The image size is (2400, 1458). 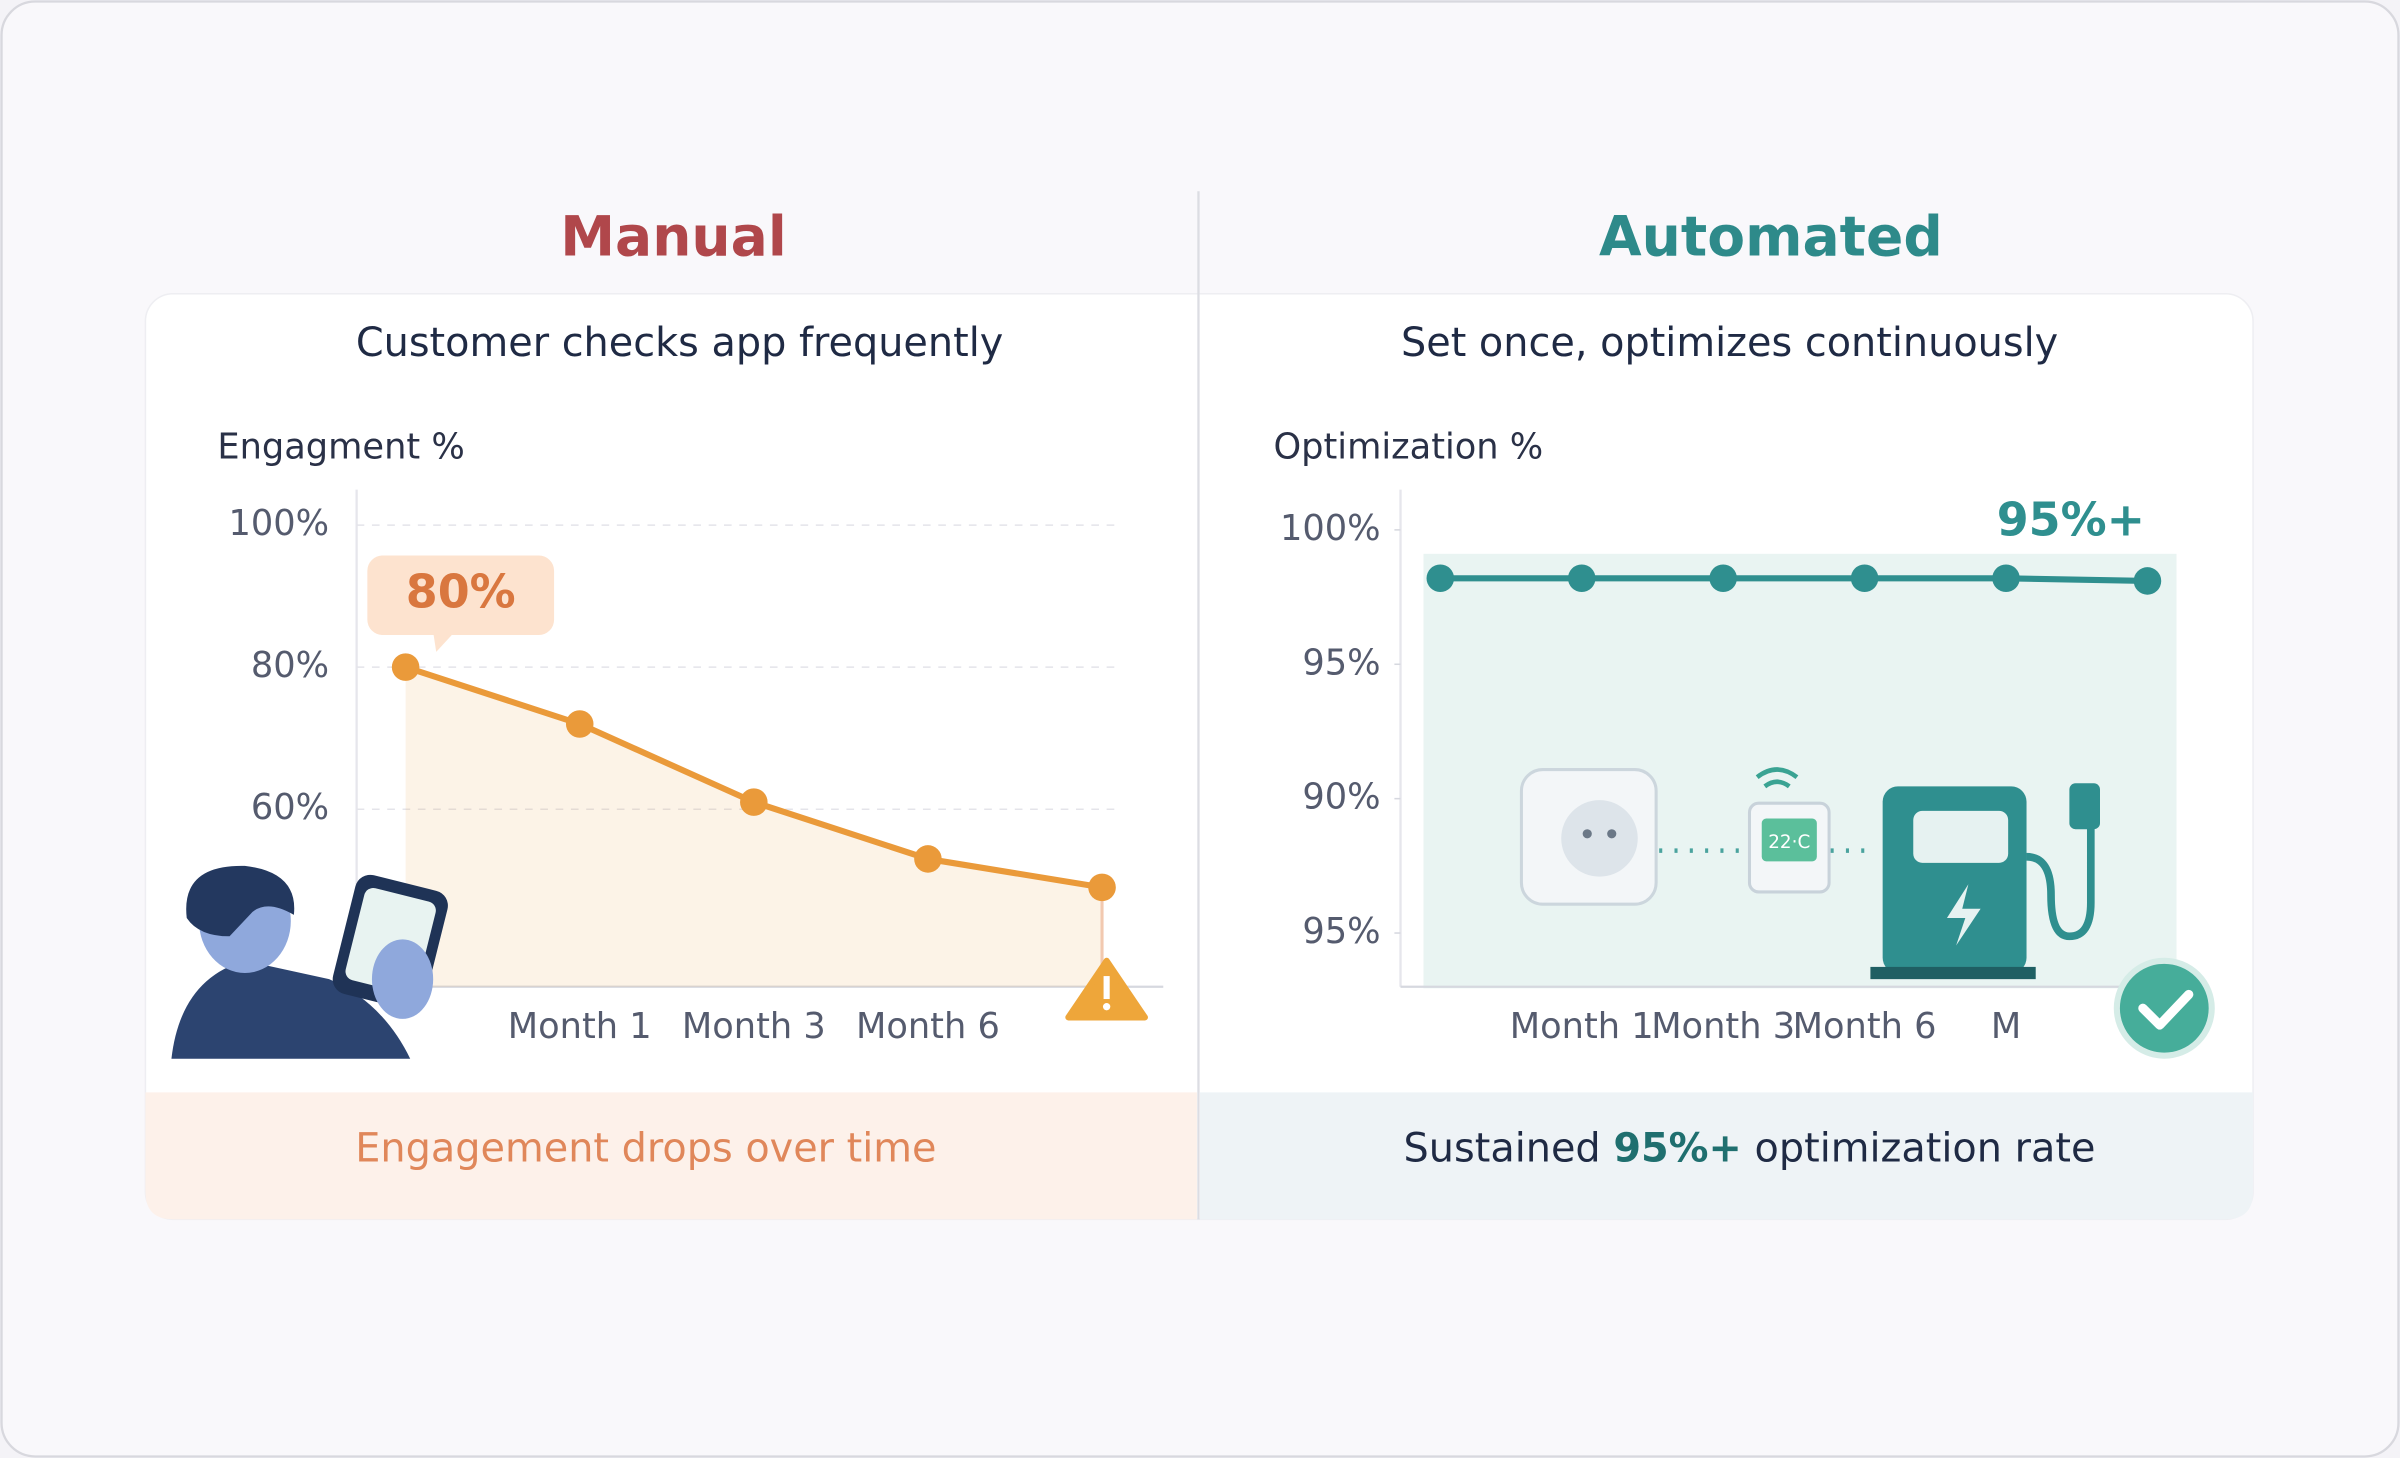 I want to click on y-axis-title: Engagment %, so click(x=340, y=446).